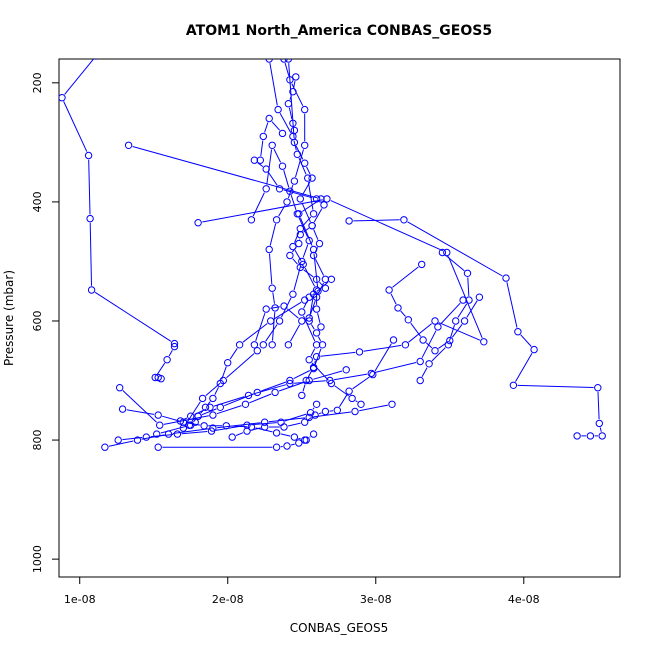 This screenshot has width=650, height=650. What do you see at coordinates (339, 628) in the screenshot?
I see `x-axis-label: CONBAS_GEOS5` at bounding box center [339, 628].